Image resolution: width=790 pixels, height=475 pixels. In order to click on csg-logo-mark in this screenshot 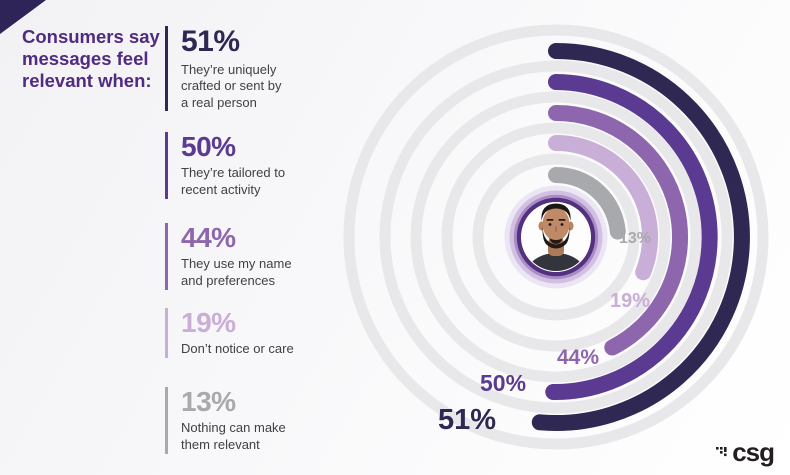, I will do `click(721, 452)`.